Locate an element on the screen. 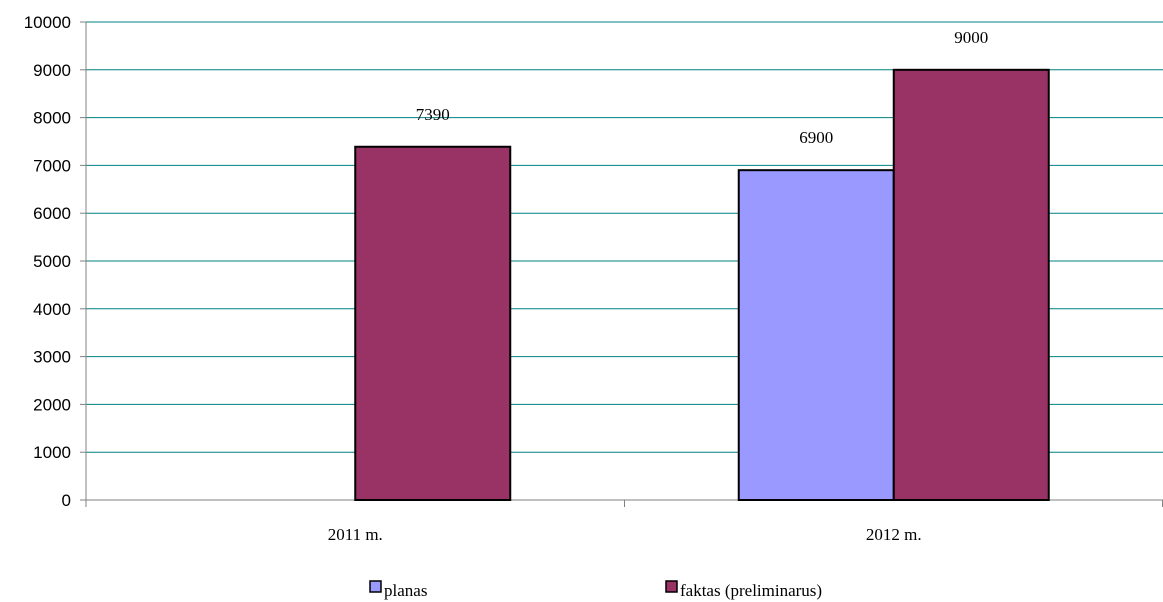  legend-label: faktas (preliminarus) is located at coordinates (751, 590).